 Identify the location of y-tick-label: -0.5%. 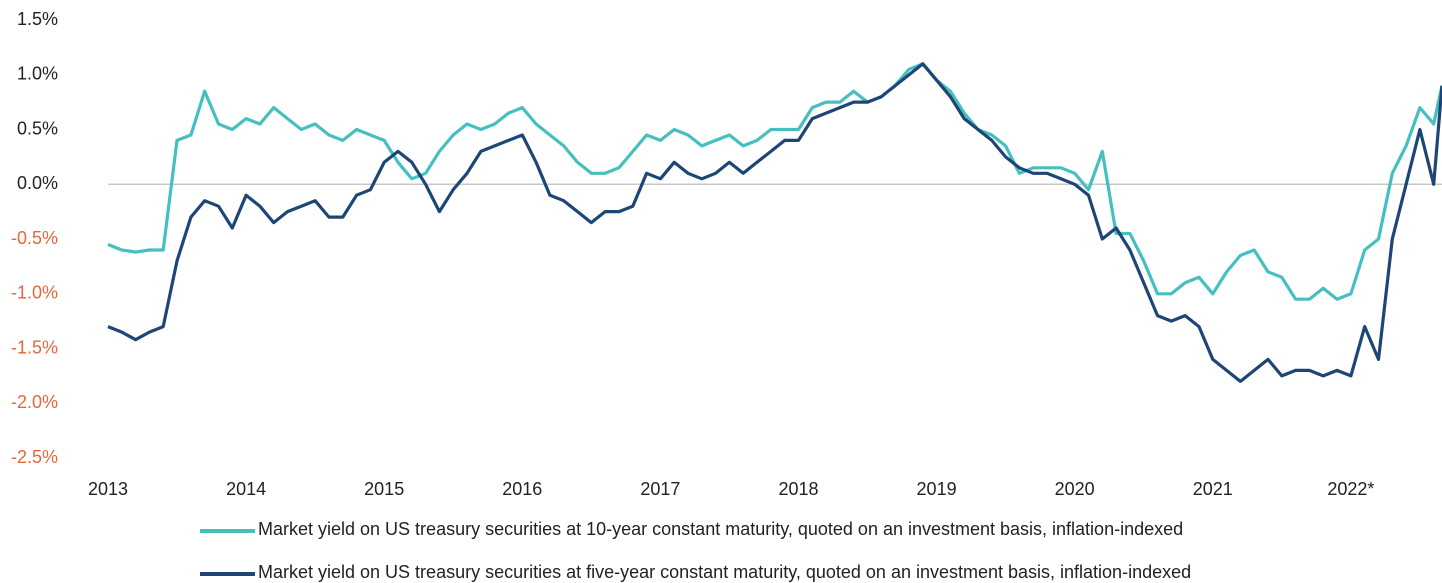
(34, 238).